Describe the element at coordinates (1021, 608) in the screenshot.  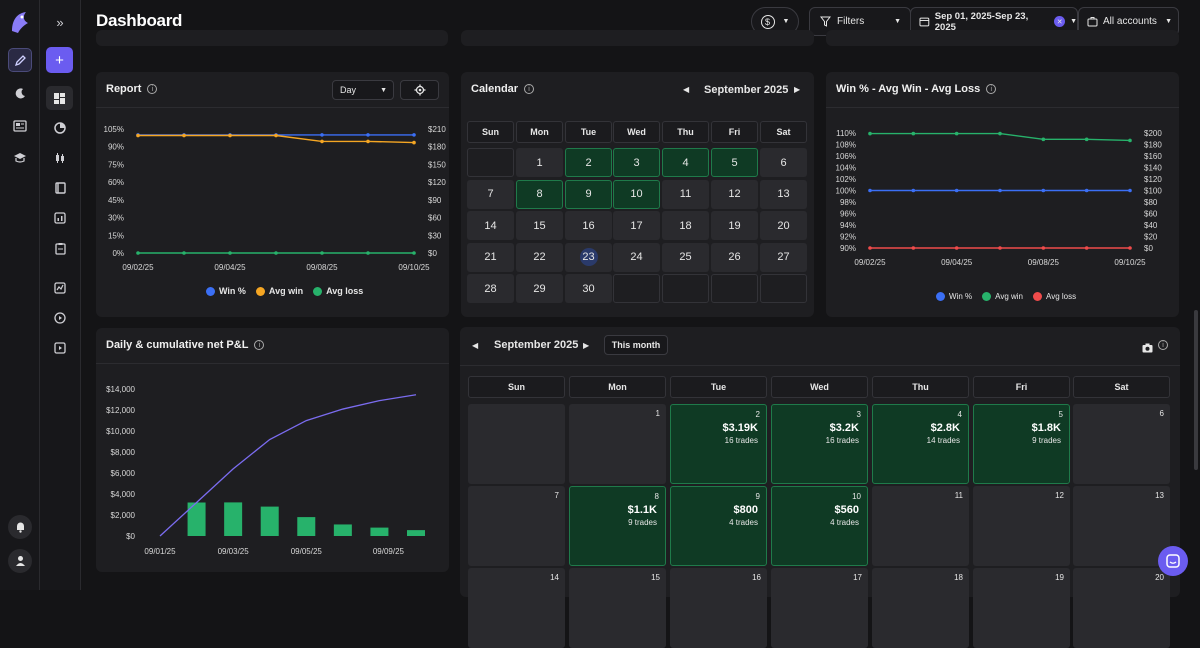
I see `calendar-day-cell: 19` at that location.